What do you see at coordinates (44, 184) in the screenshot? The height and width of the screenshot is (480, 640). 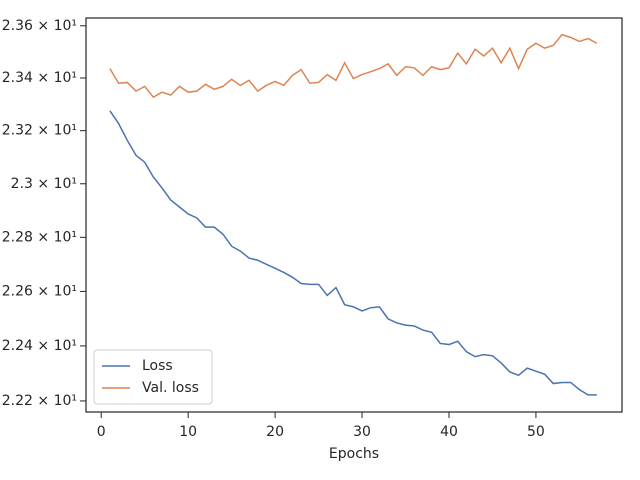 I see `y-tick-label: 2.3 × 10¹` at bounding box center [44, 184].